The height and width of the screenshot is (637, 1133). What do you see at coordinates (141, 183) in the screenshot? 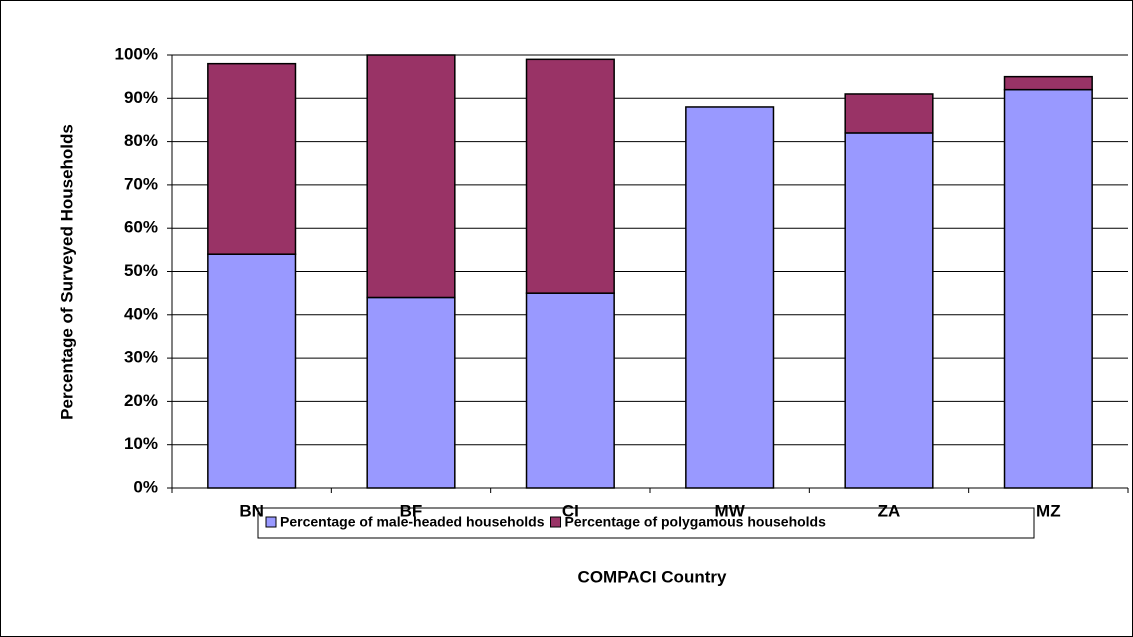
I see `y-tick-label: 70%` at bounding box center [141, 183].